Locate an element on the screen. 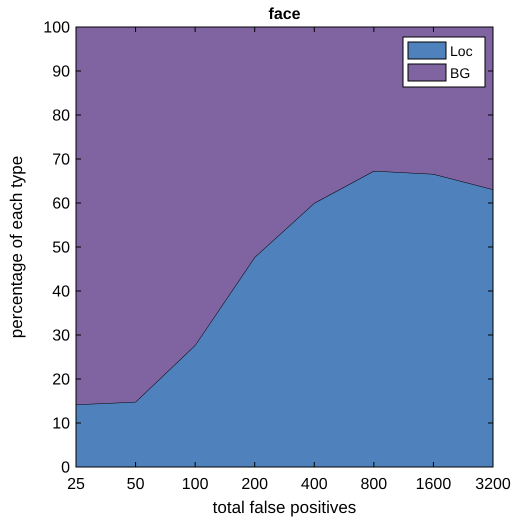 This screenshot has height=529, width=512. x-tick-label: 50 is located at coordinates (135, 484).